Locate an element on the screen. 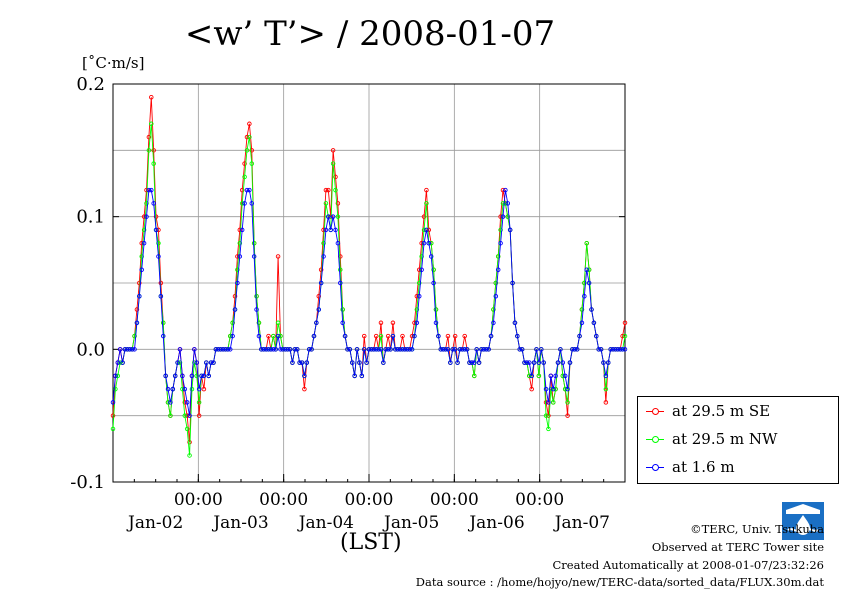 The width and height of the screenshot is (842, 595). legend-symbol-low is located at coordinates (655, 467).